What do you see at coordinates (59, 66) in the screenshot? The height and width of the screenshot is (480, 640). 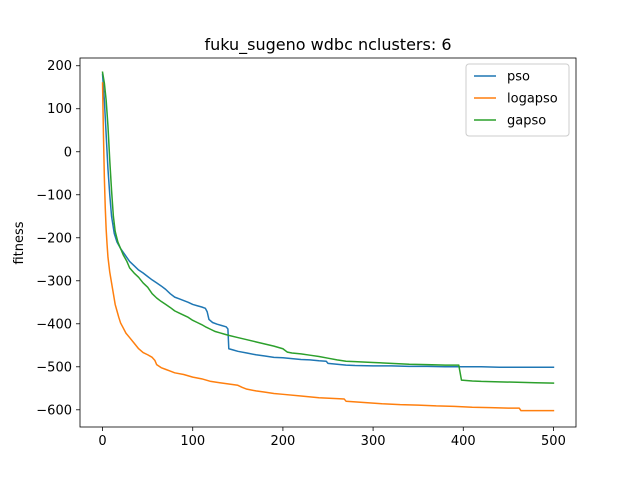 I see `y-tick-label: 200` at bounding box center [59, 66].